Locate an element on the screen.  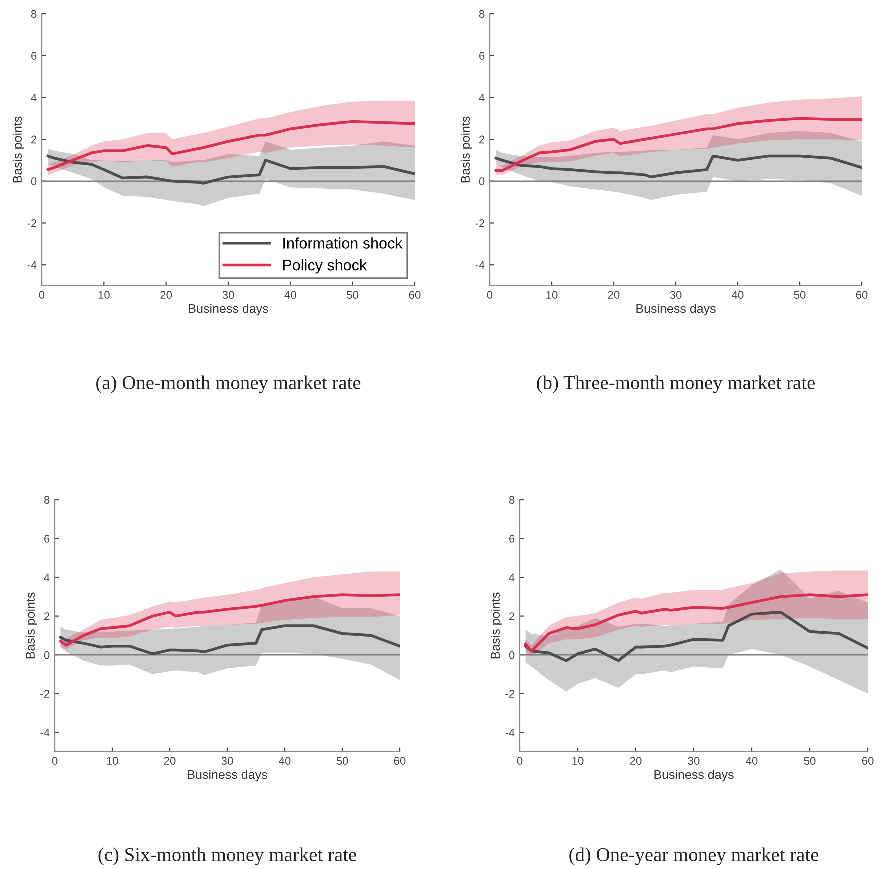
text: (d) One-year money market rate is located at coordinates (694, 857).